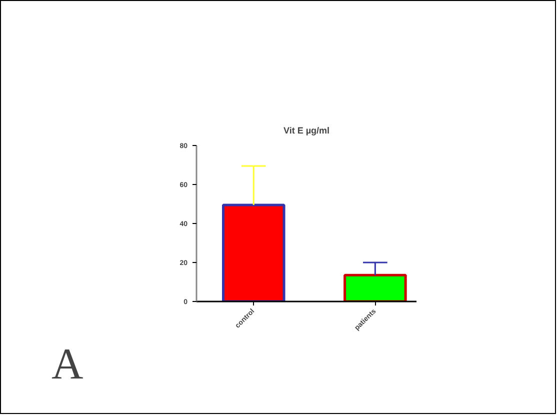  What do you see at coordinates (68, 364) in the screenshot?
I see `text: A` at bounding box center [68, 364].